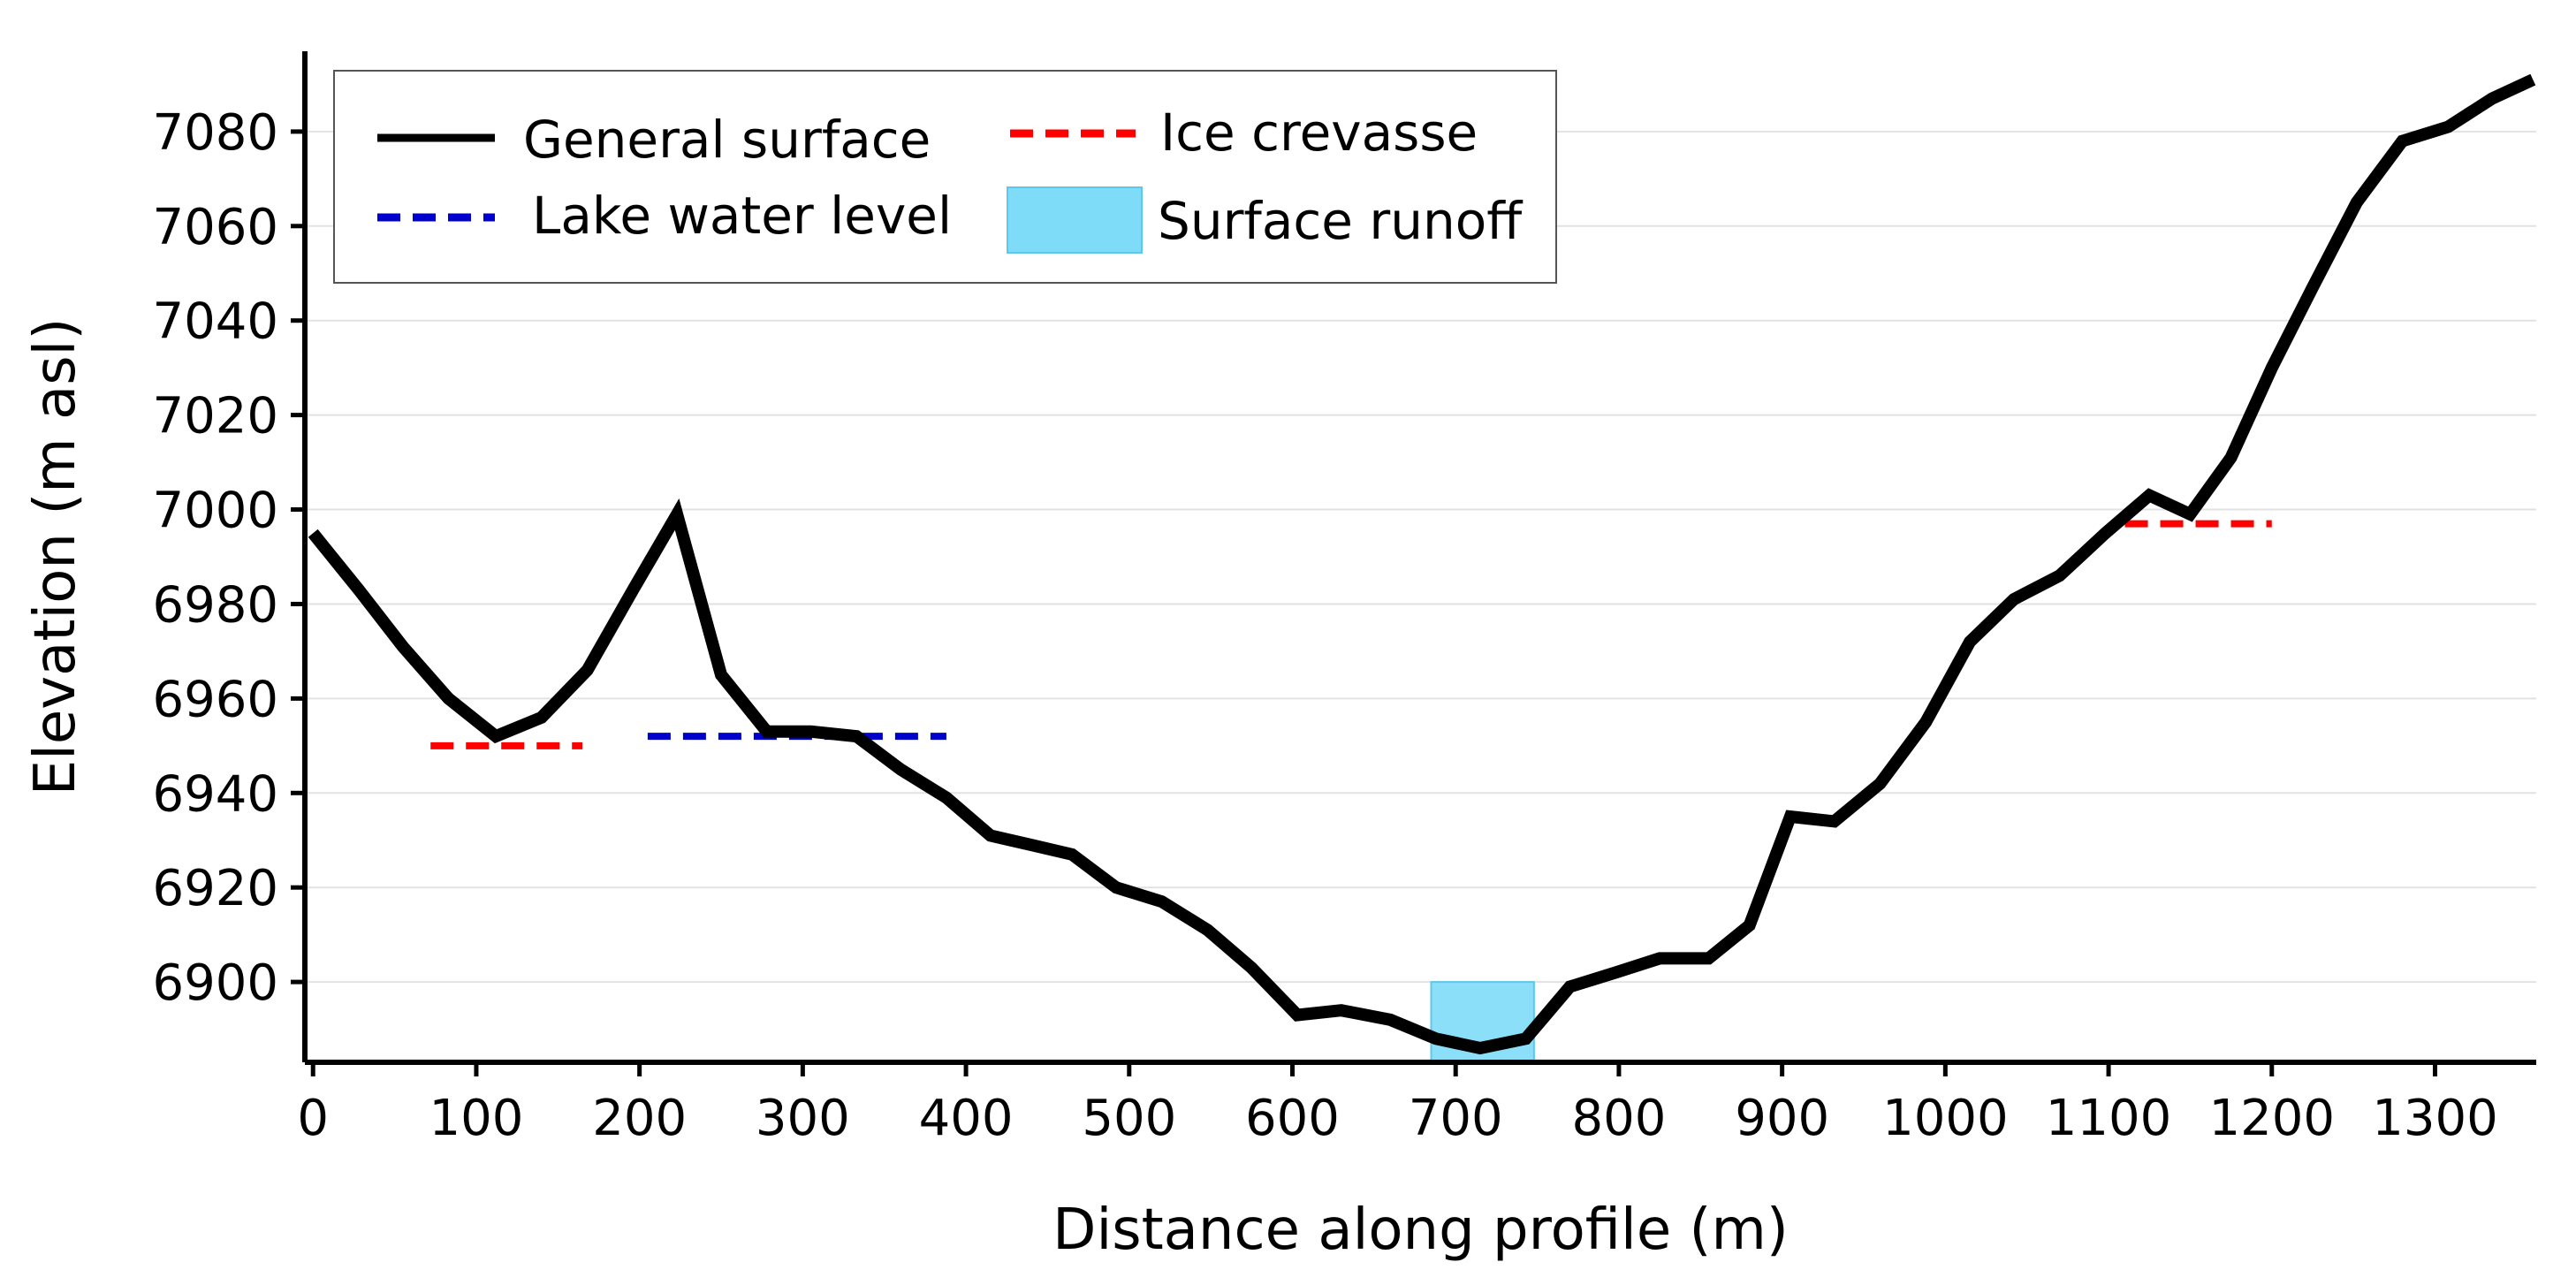 The height and width of the screenshot is (1285, 2576). I want to click on x-tick-label: 1300, so click(2435, 1118).